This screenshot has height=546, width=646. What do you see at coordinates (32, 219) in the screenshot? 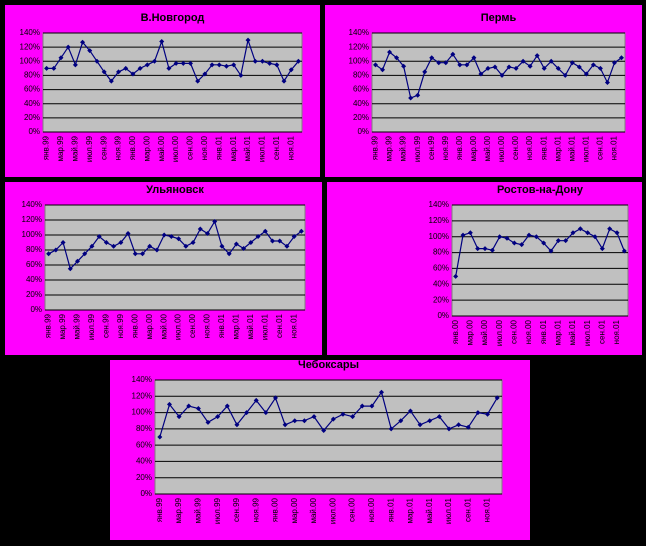
I see `y-tick-label: 120%` at bounding box center [32, 219].